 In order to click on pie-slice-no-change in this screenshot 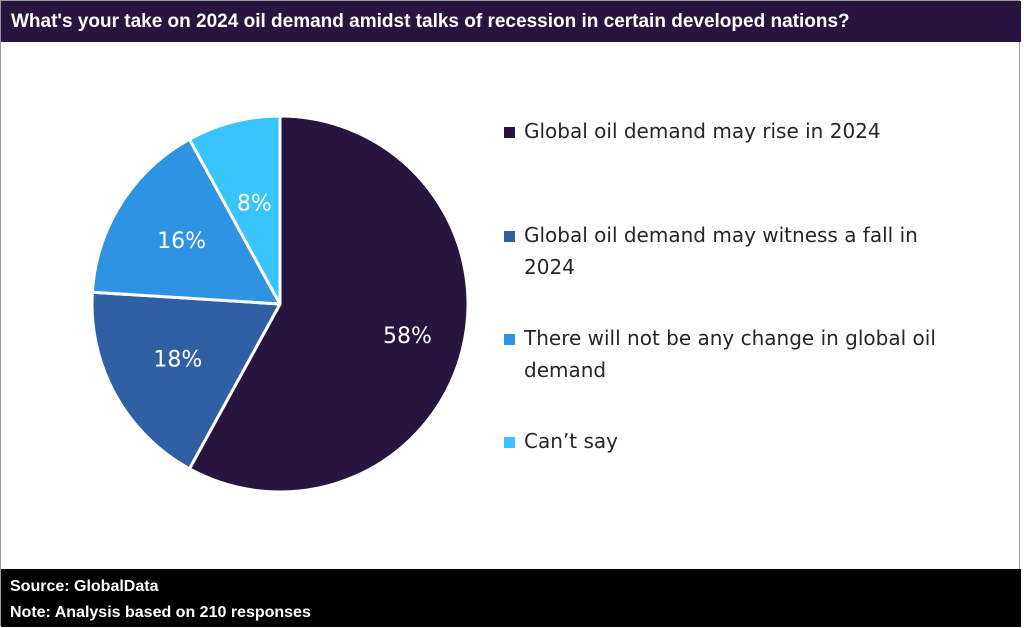, I will do `click(186, 221)`.